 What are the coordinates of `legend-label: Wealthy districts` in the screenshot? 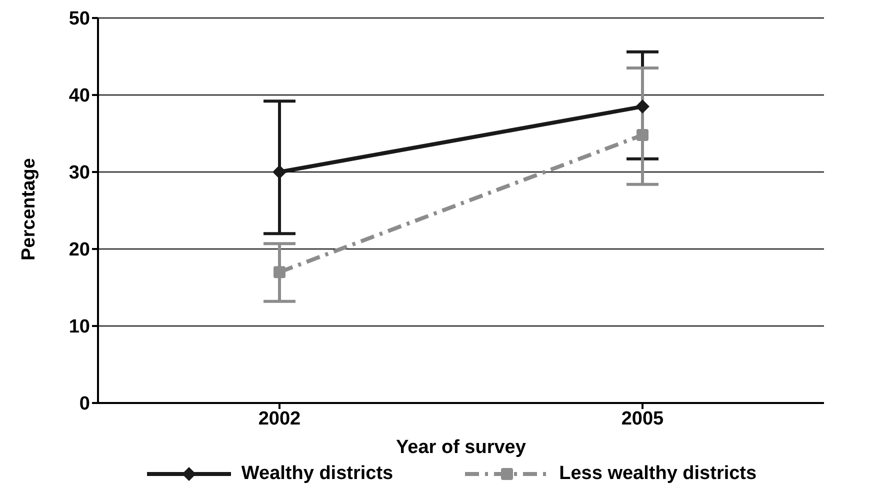 It's located at (317, 474).